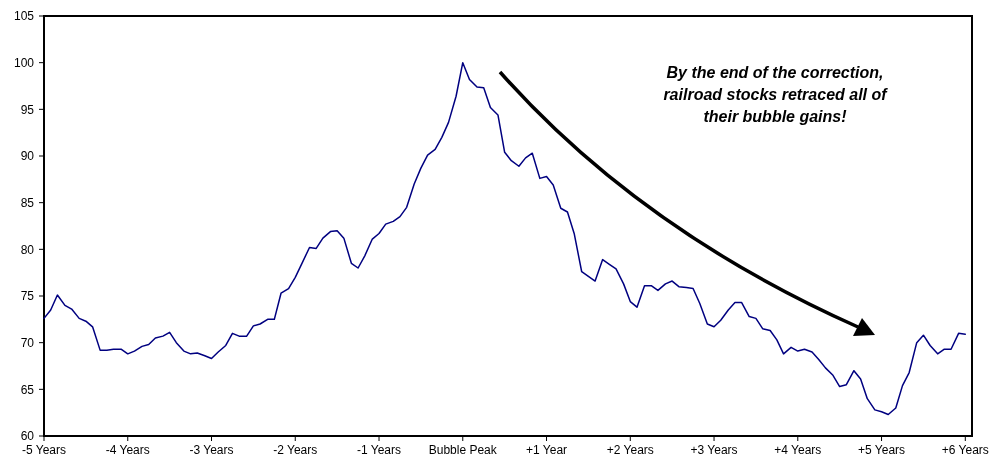  I want to click on y-tick-label: 85, so click(27, 202).